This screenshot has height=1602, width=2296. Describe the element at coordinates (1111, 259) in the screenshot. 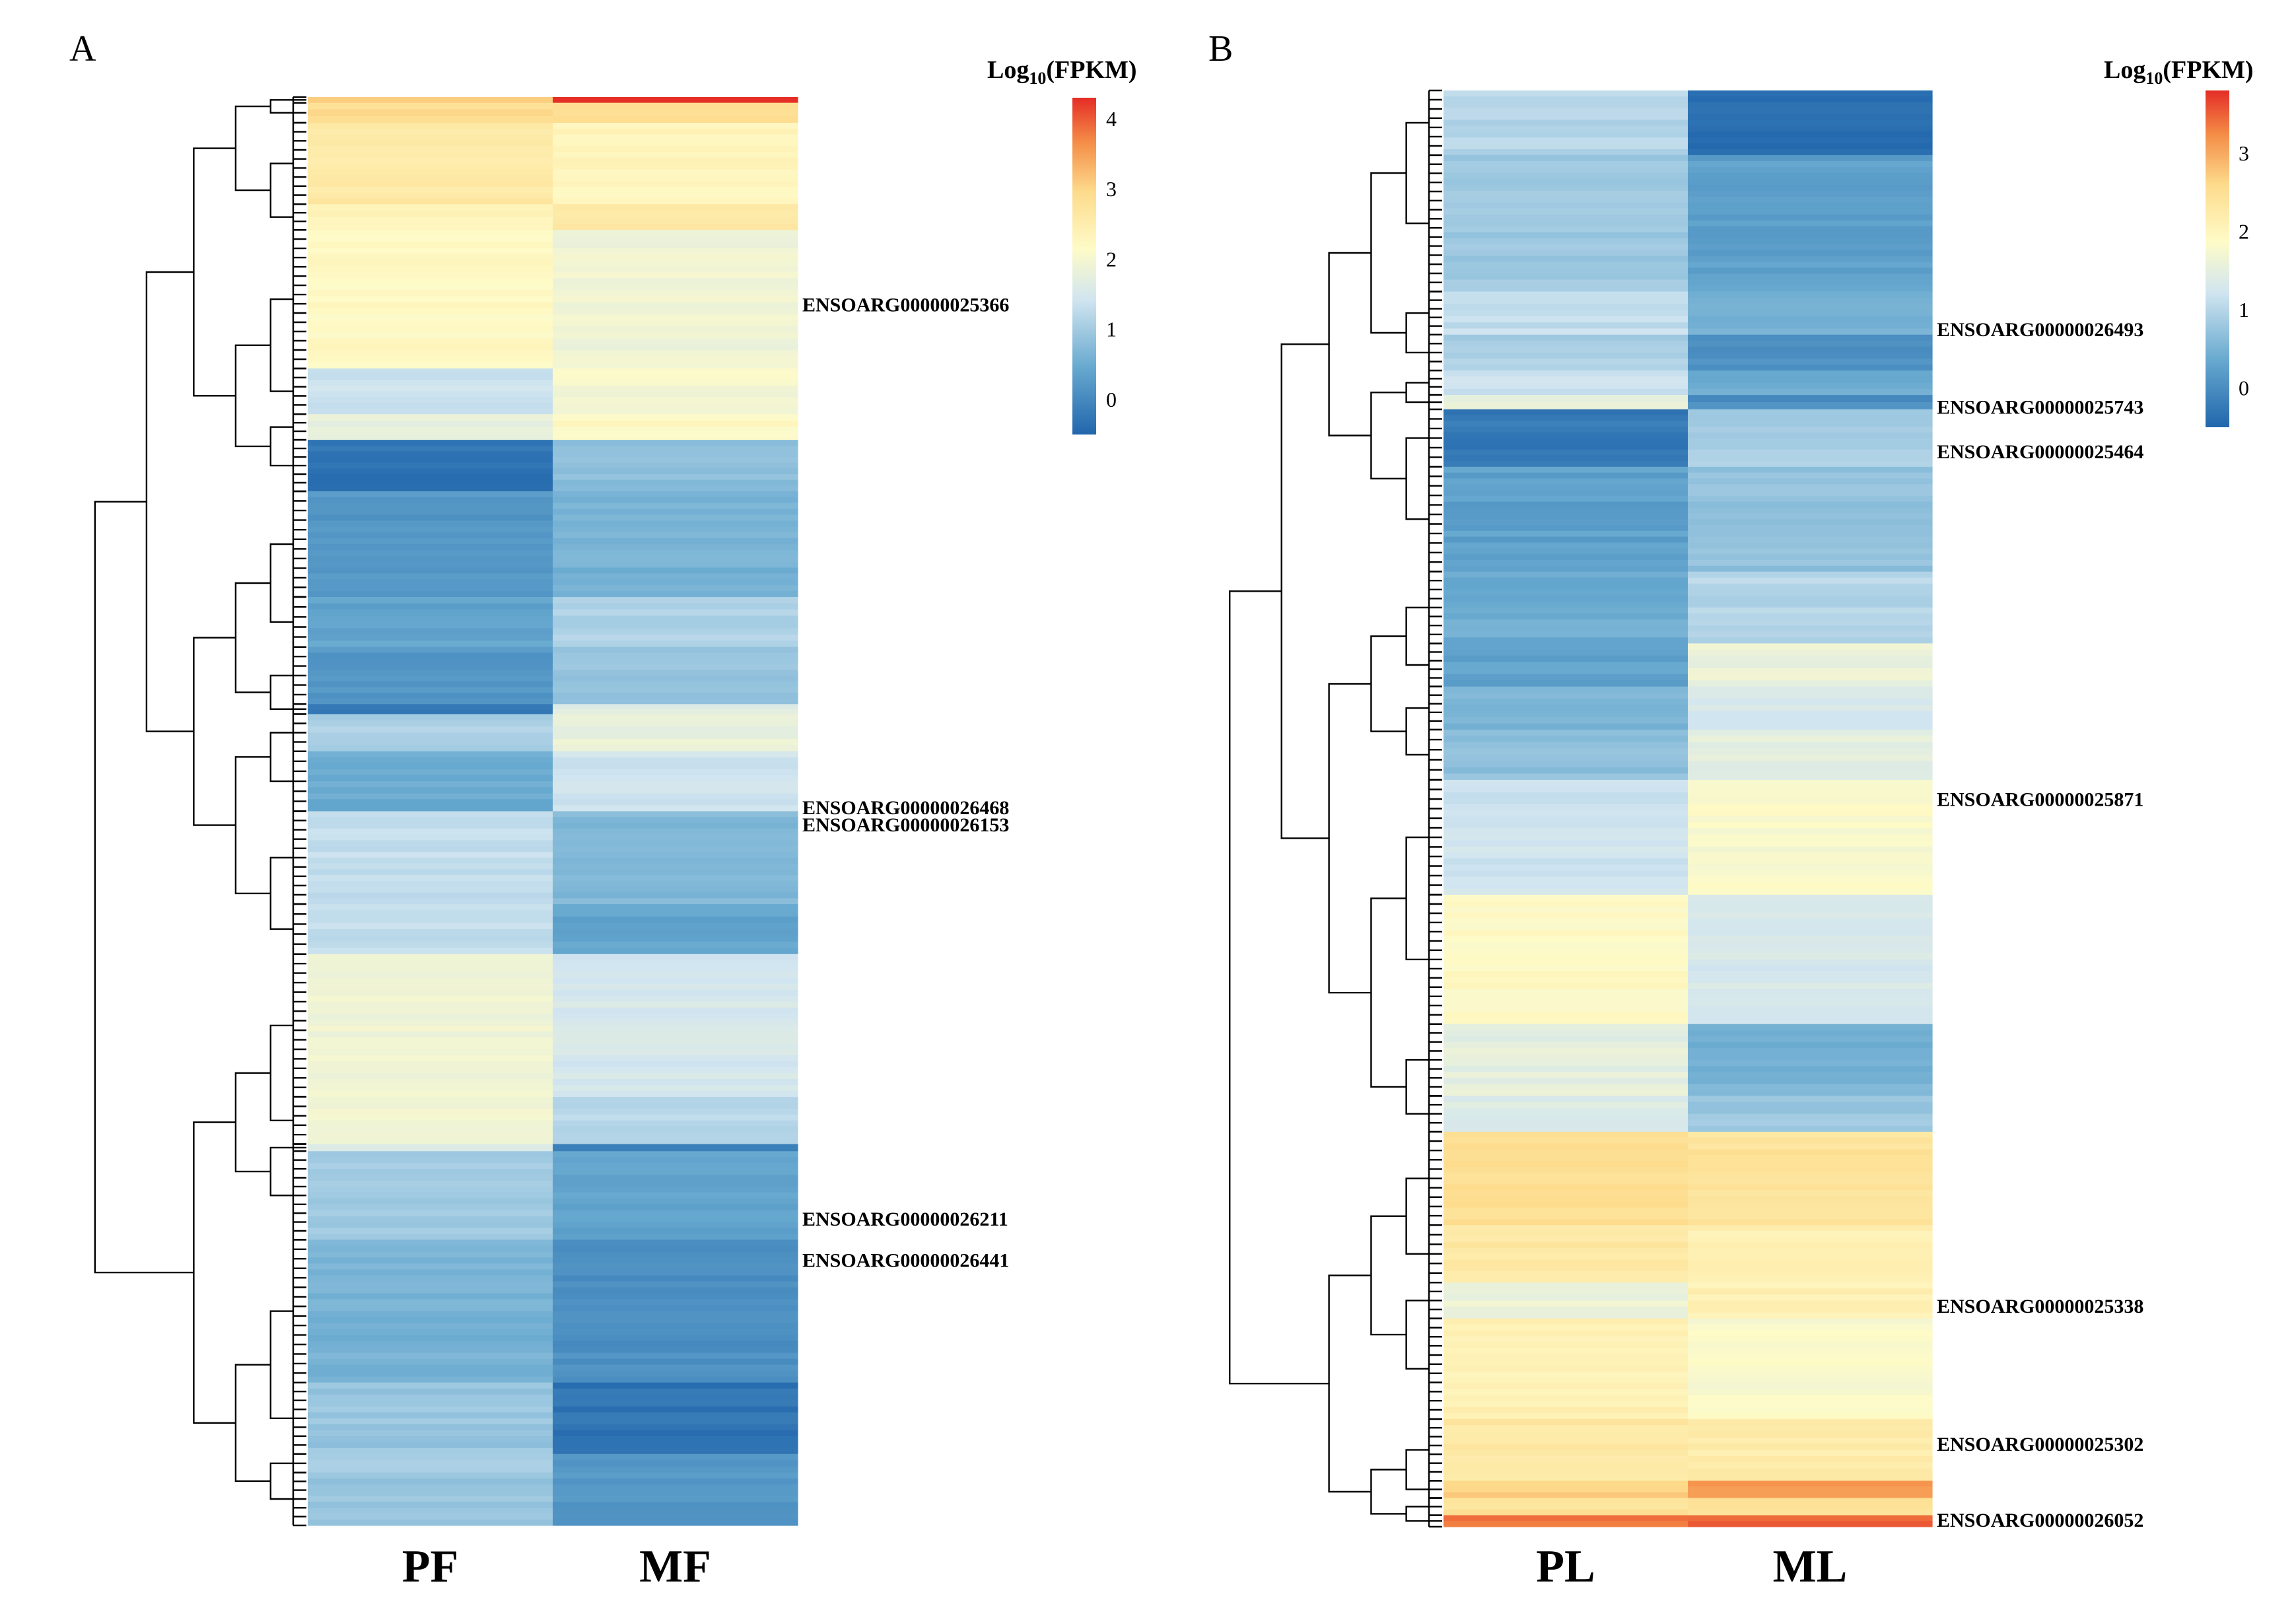

I see `legend-tick-label: 2` at that location.